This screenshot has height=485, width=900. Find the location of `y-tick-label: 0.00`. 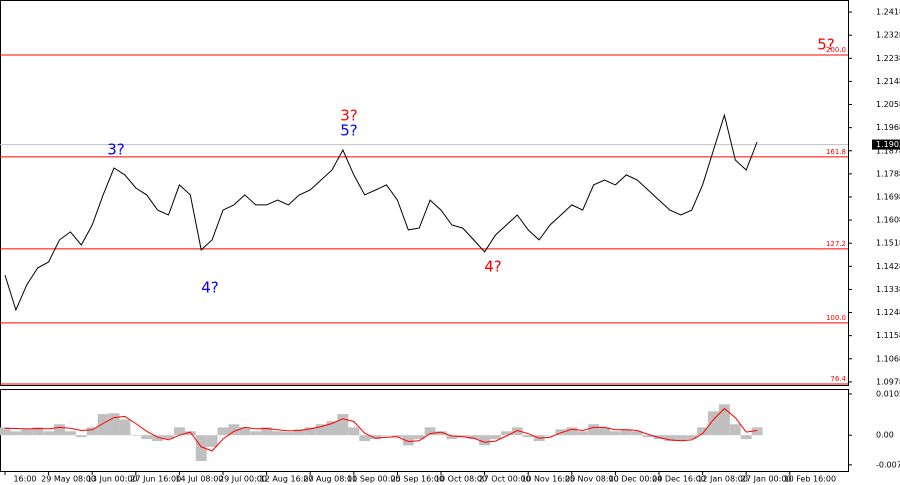

y-tick-label: 0.00 is located at coordinates (885, 435).